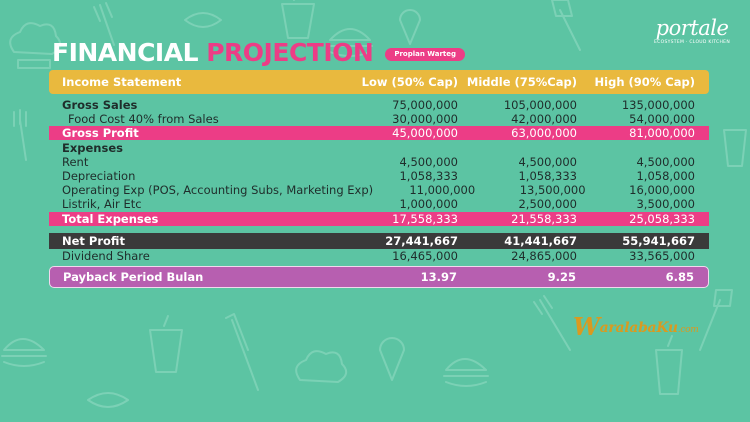 The height and width of the screenshot is (422, 750). I want to click on table-row: Expenses, so click(379, 148).